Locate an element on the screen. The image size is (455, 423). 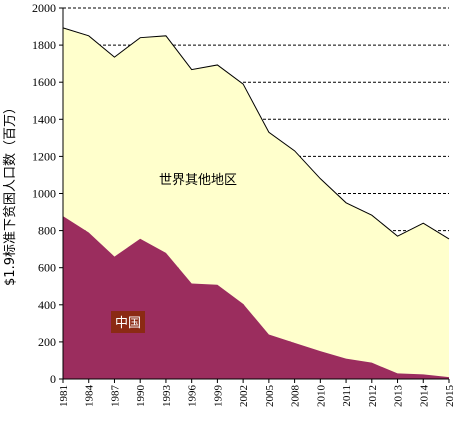
y-tick-label-1800: 1800 is located at coordinates (44, 45).